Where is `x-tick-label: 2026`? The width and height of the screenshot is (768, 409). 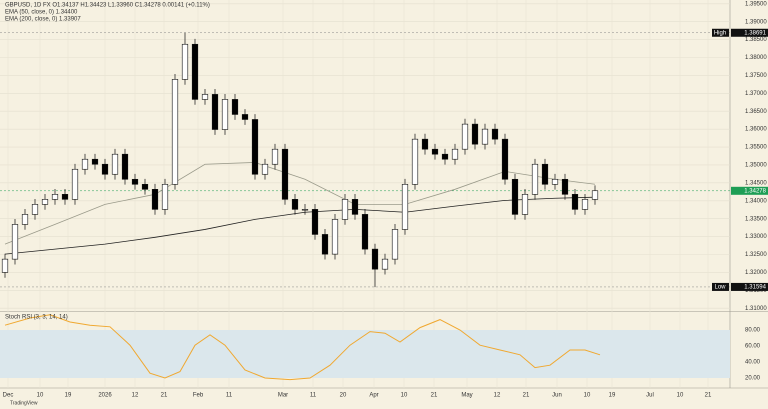 x-tick-label: 2026 is located at coordinates (105, 396).